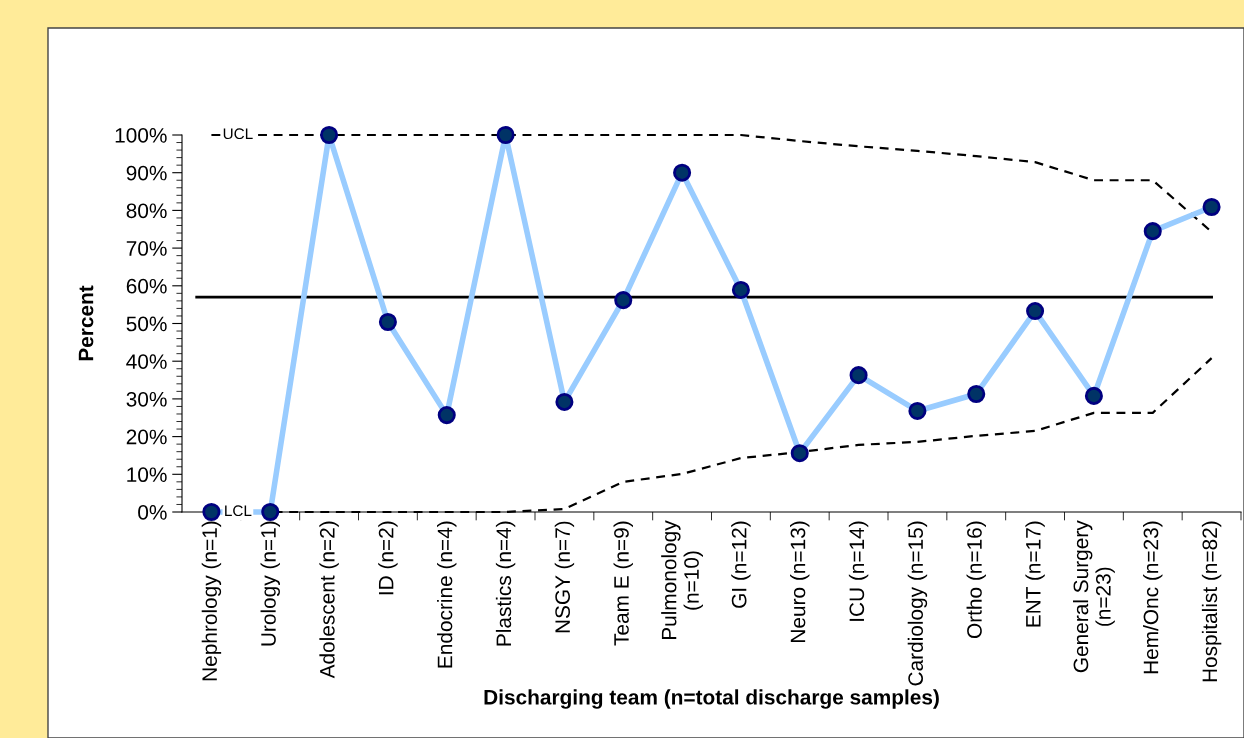  I want to click on x-tick-label: ID (n=2), so click(388, 558).